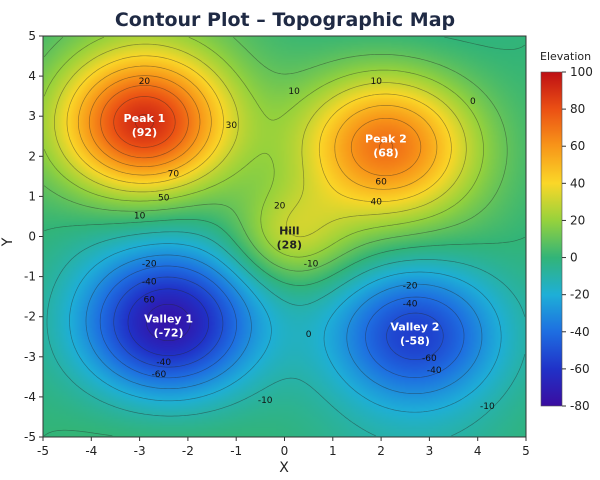 The image size is (600, 480). I want to click on feature-value-label: (-72), so click(169, 333).